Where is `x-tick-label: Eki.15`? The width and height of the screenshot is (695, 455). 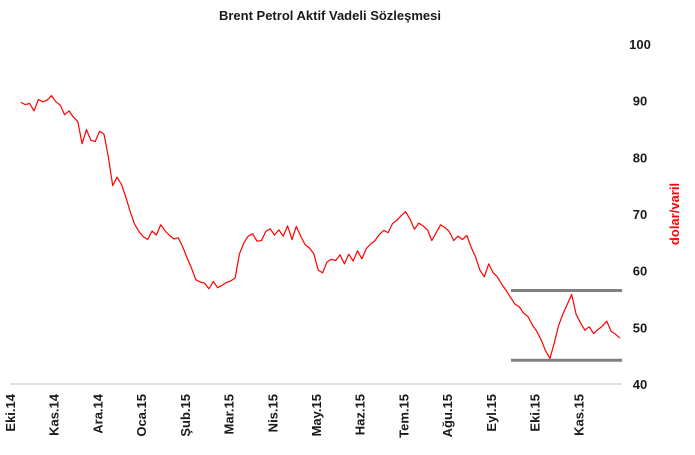
x-tick-label: Eki.15 is located at coordinates (535, 413).